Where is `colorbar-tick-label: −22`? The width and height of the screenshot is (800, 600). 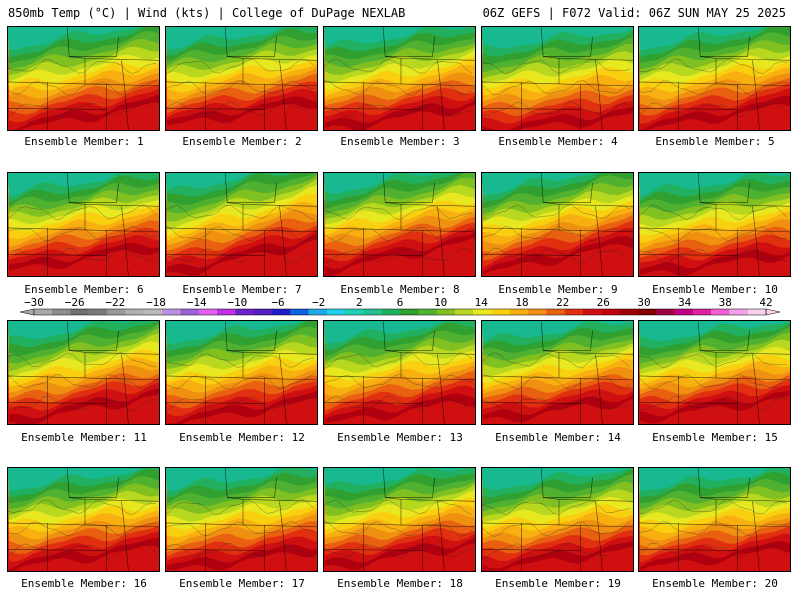 colorbar-tick-label: −22 is located at coordinates (115, 302).